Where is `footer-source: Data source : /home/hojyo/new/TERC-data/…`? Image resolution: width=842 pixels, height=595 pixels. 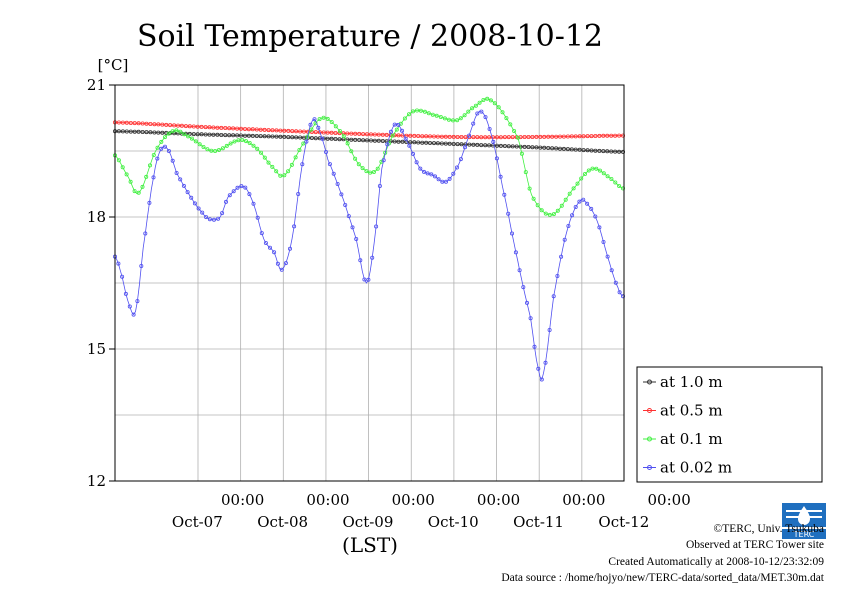 footer-source: Data source : /home/hojyo/new/TERC-data/… is located at coordinates (662, 578).